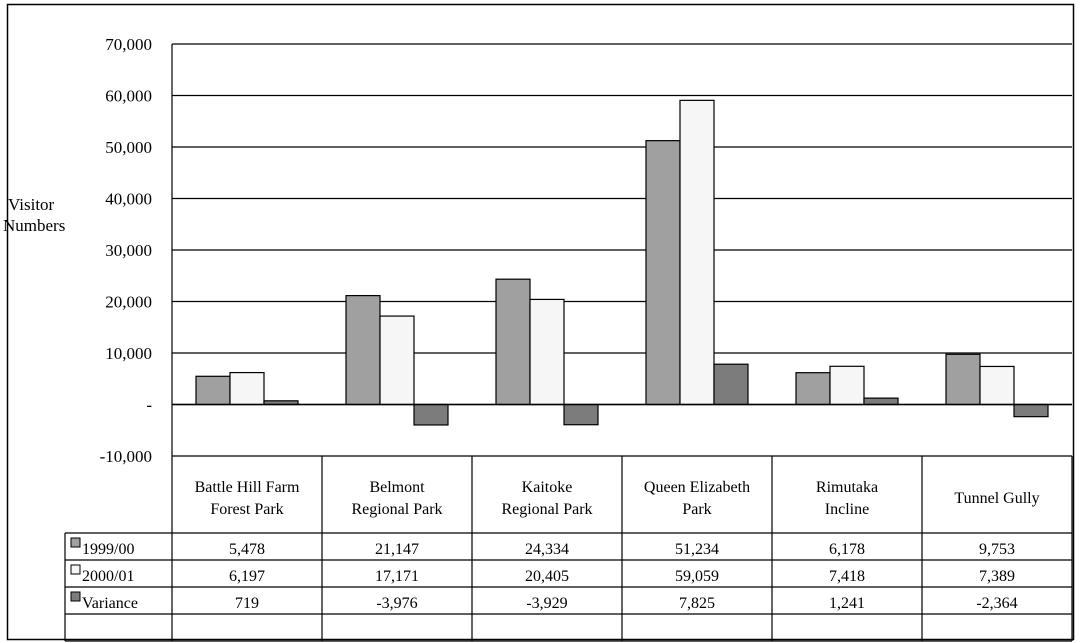 The image size is (1081, 643). What do you see at coordinates (247, 498) in the screenshot?
I see `category-label: Battle Hill Farm Forest Park` at bounding box center [247, 498].